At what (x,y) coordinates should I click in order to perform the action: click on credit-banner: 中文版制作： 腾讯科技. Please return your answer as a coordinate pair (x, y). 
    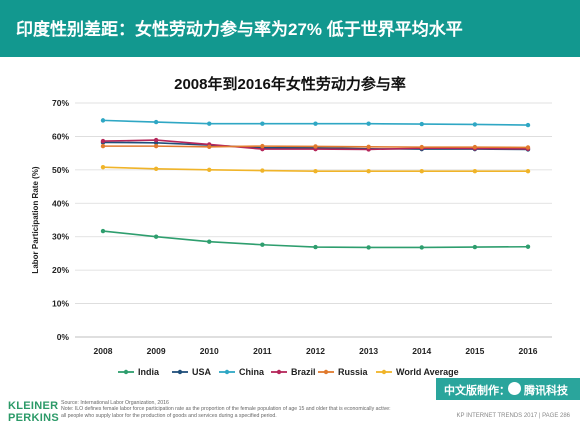
    Looking at the image, I should click on (508, 389).